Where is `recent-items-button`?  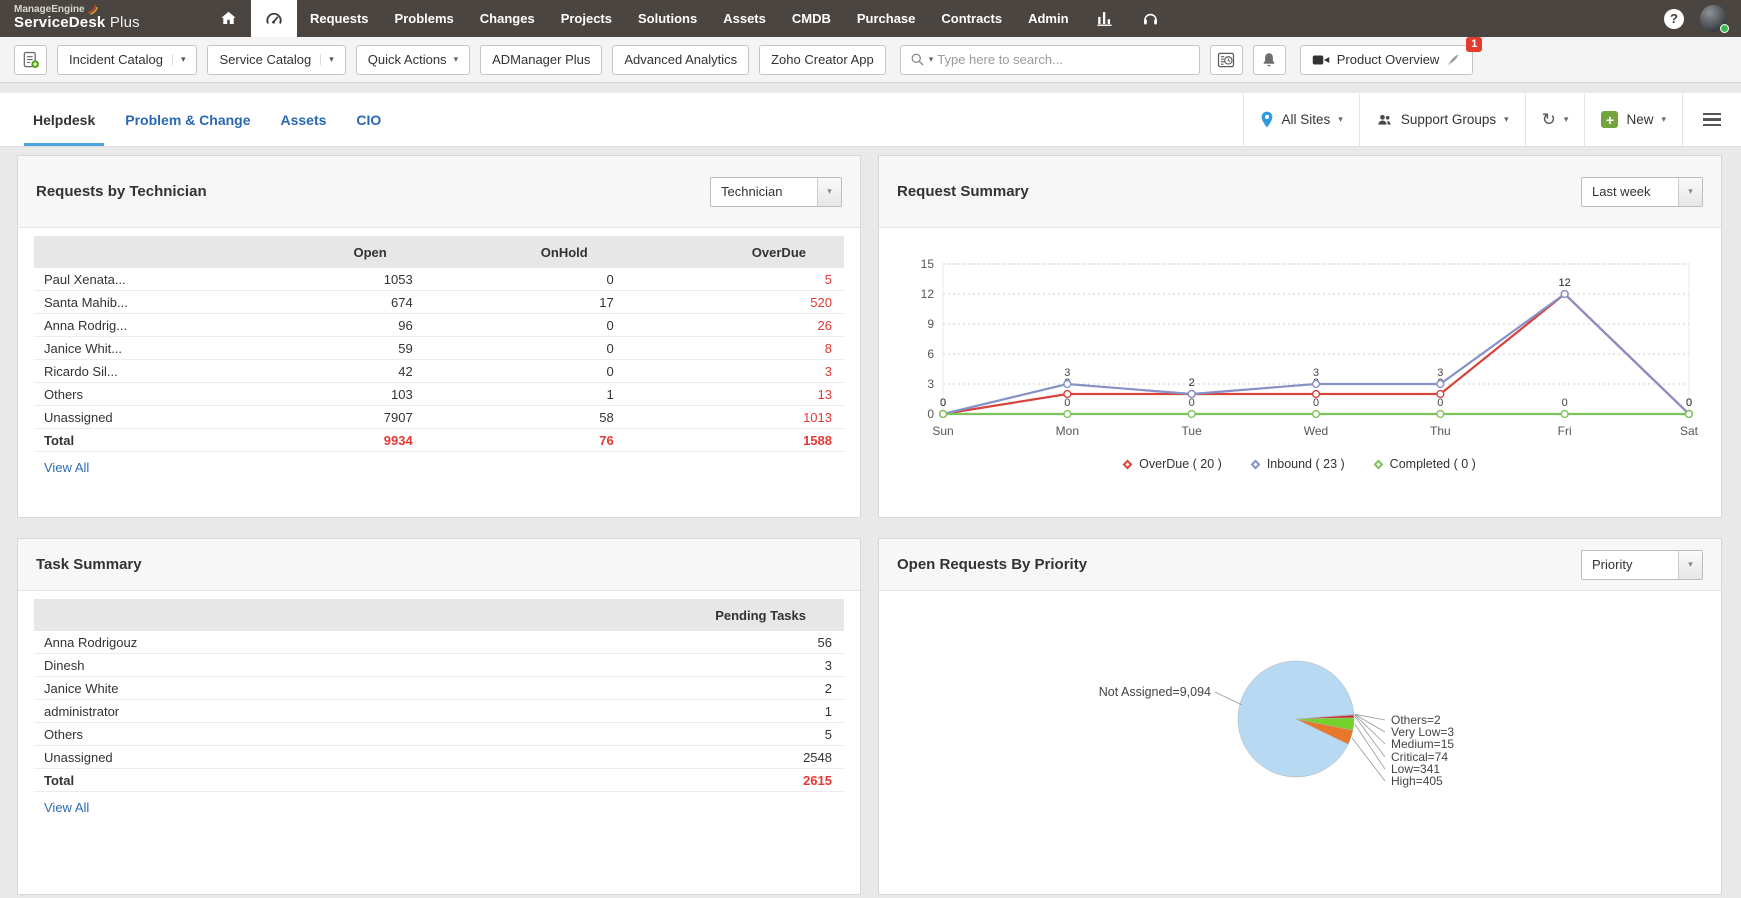
recent-items-button is located at coordinates (1226, 59).